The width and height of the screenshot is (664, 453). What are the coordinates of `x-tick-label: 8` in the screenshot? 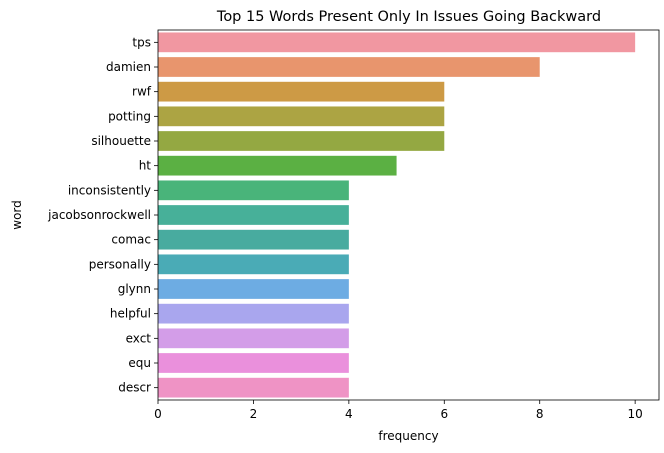 It's located at (540, 414).